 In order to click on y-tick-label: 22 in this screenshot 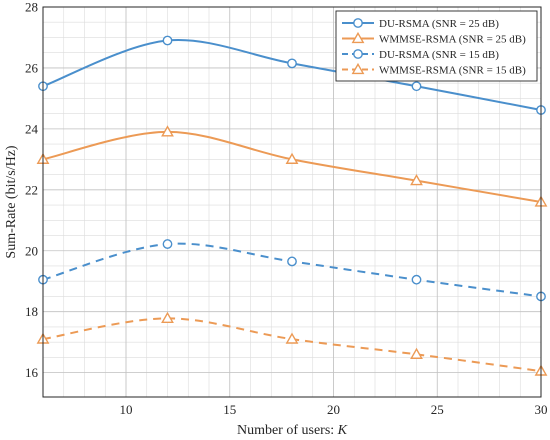, I will do `click(31, 189)`.